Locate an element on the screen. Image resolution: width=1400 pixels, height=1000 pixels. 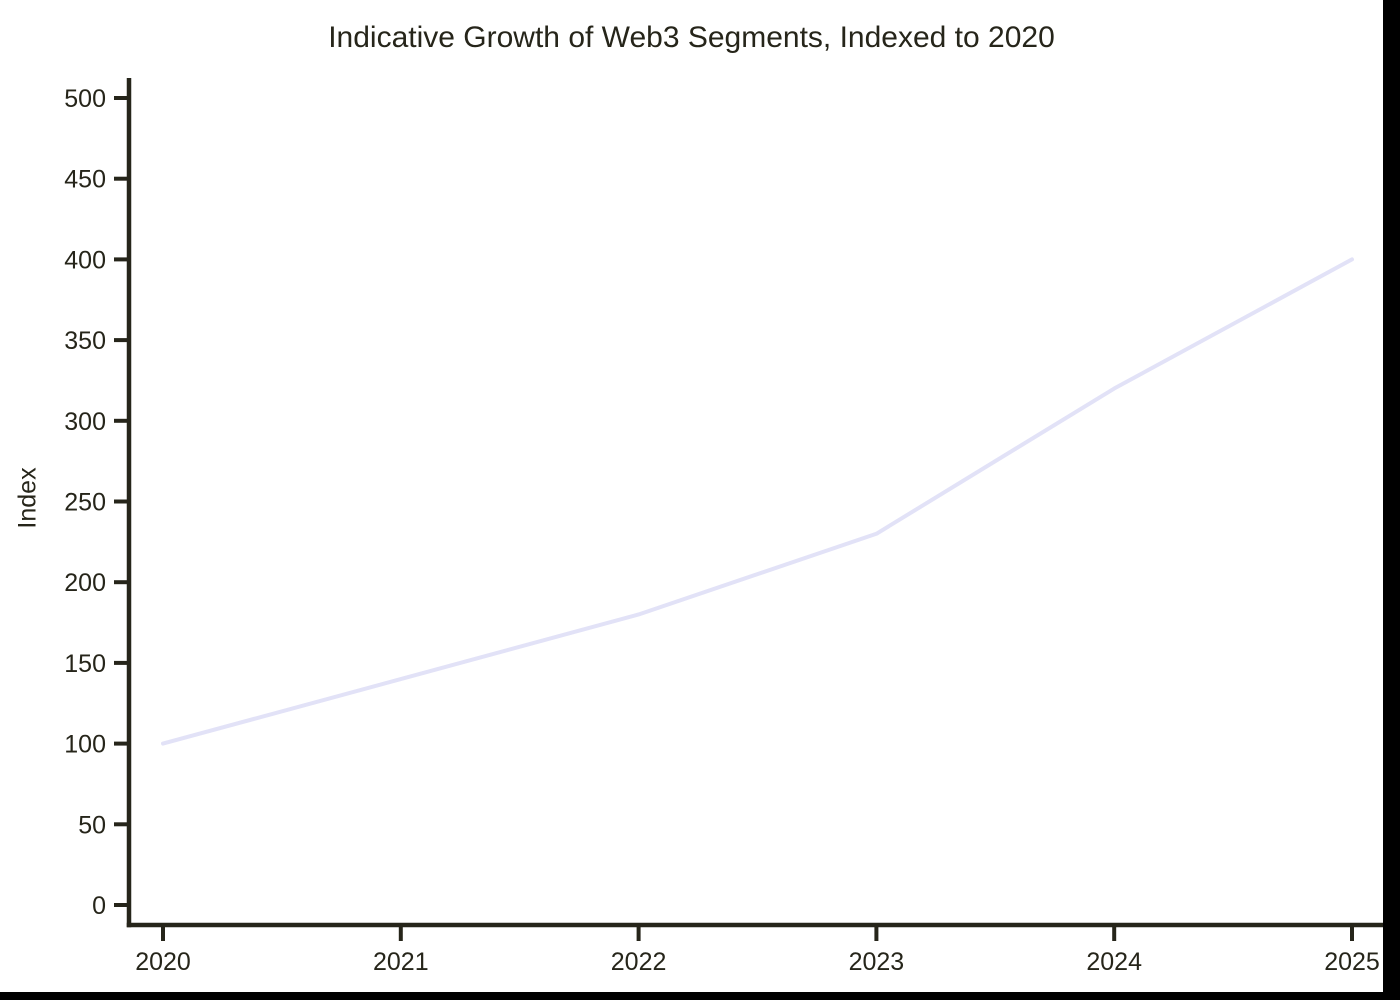
x-tick-label: 2021 is located at coordinates (401, 962).